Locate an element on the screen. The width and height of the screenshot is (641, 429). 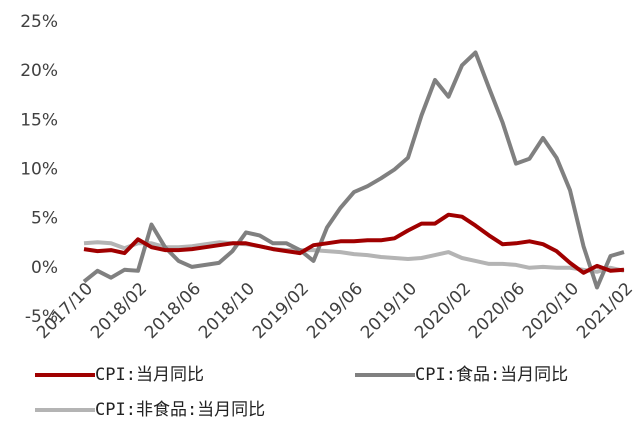
y-tick-label: -5% is located at coordinates (41, 317).